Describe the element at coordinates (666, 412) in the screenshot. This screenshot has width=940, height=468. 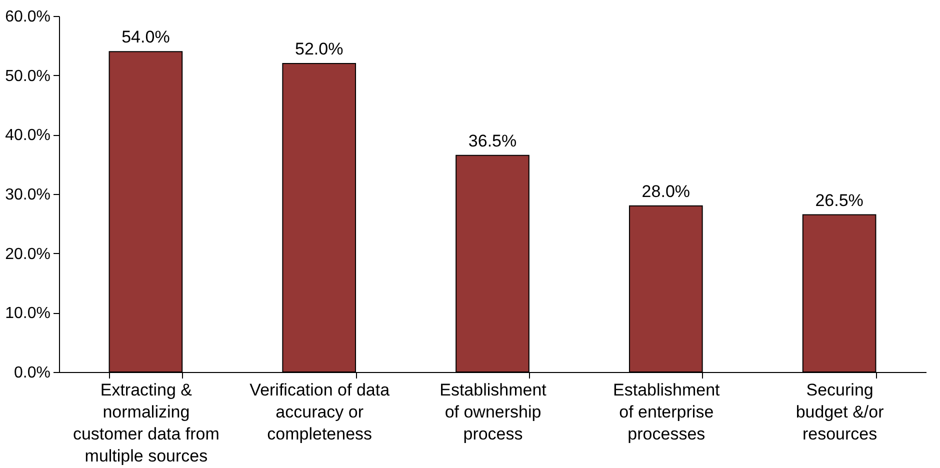
I see `x-tick-label: Establishment of enterprise processes` at that location.